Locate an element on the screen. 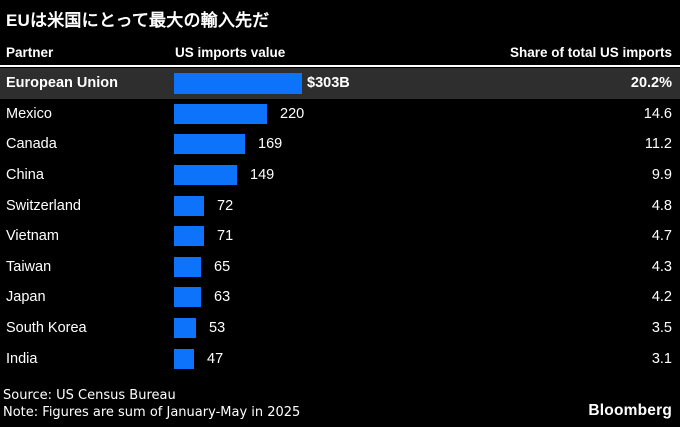  share-value: 4.7 is located at coordinates (661, 236).